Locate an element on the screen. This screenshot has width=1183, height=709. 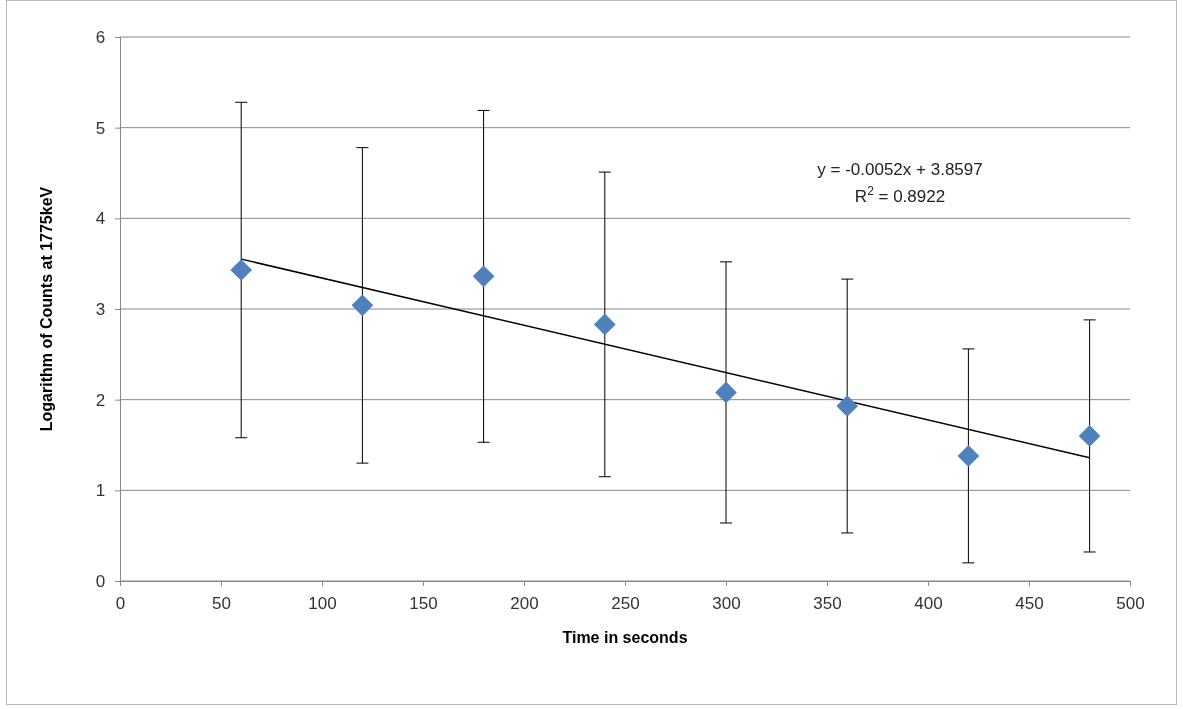
x-tick-label: 400 is located at coordinates (928, 604).